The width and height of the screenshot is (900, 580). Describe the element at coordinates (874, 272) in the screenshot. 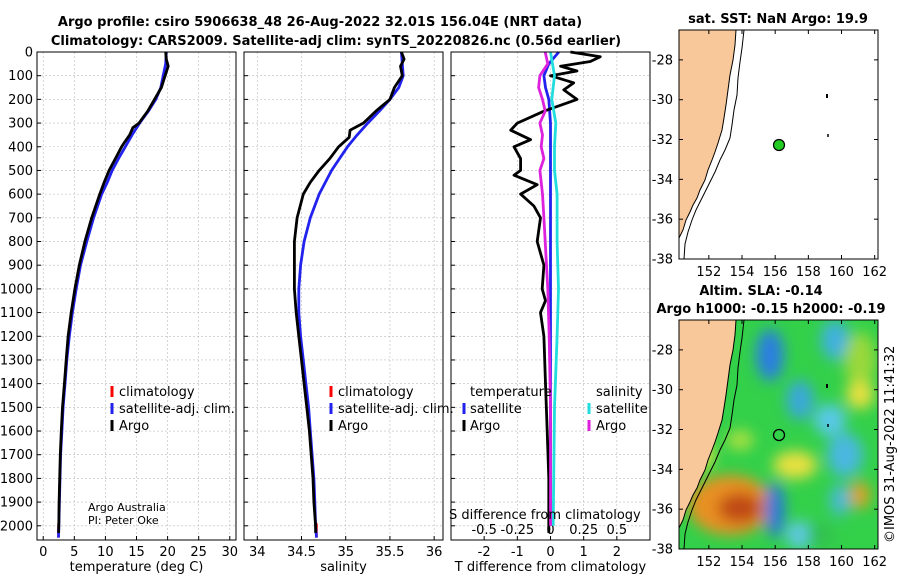

I see `map-x-tick-label: 162` at that location.